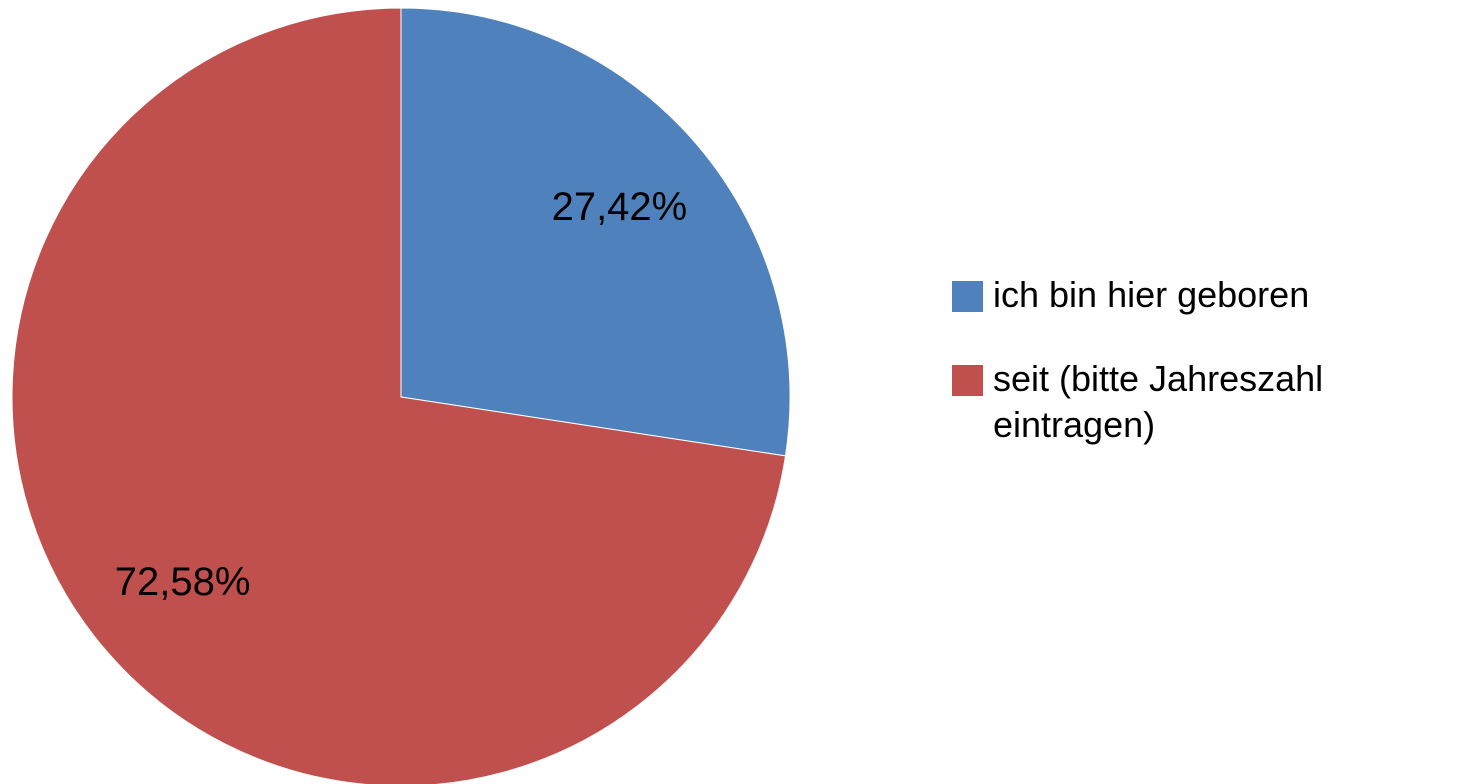 This screenshot has height=784, width=1457. I want to click on legend-label: ich bin hier geboren, so click(1151, 294).